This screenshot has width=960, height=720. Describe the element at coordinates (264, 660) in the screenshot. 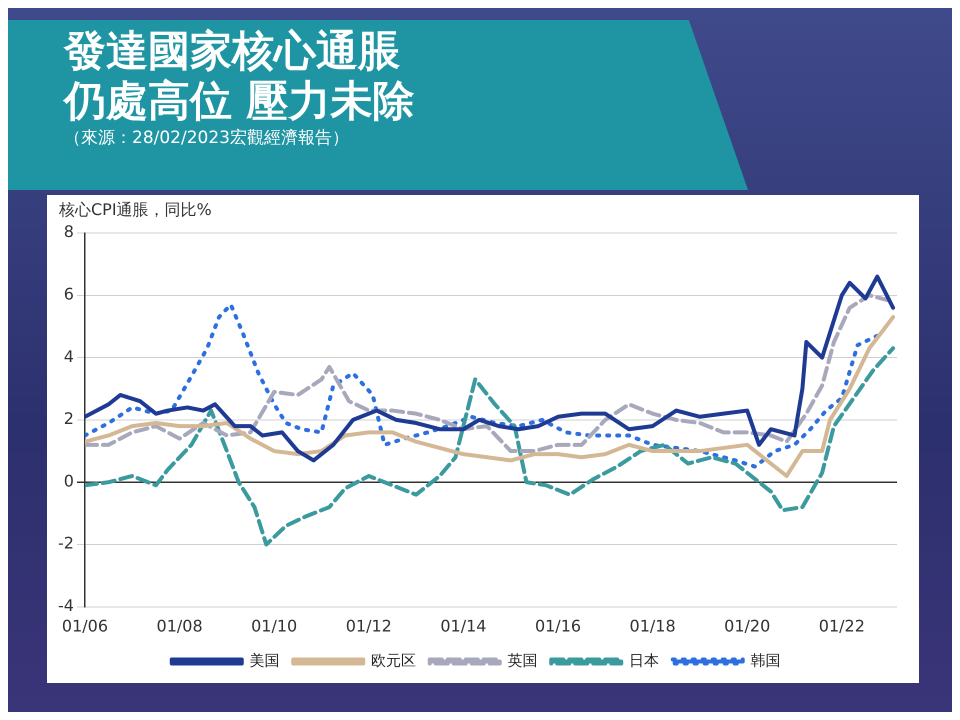

I see `legend-label: 美国` at that location.